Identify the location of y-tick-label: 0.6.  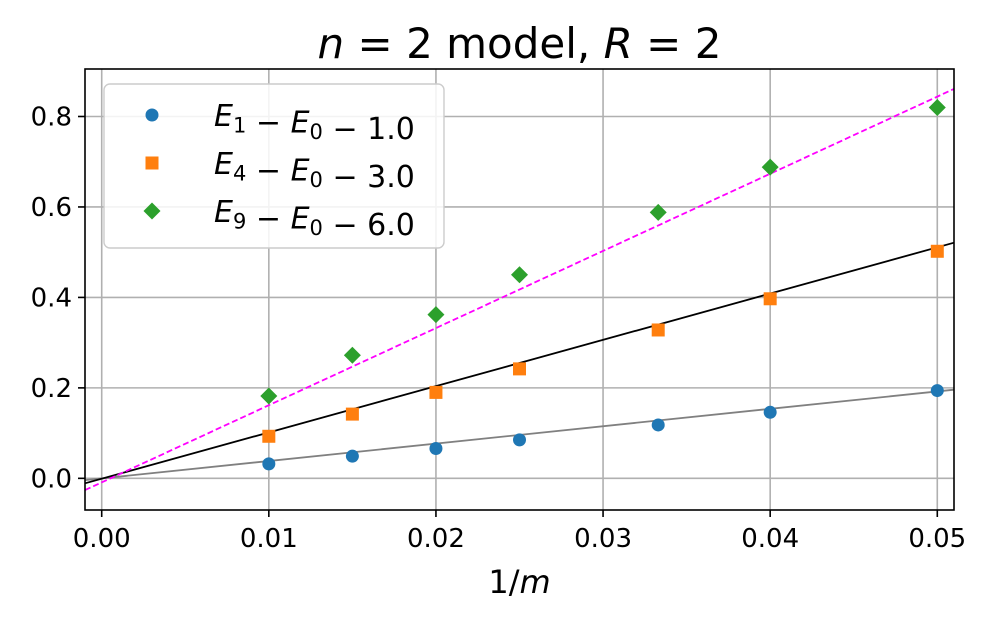
(51, 208).